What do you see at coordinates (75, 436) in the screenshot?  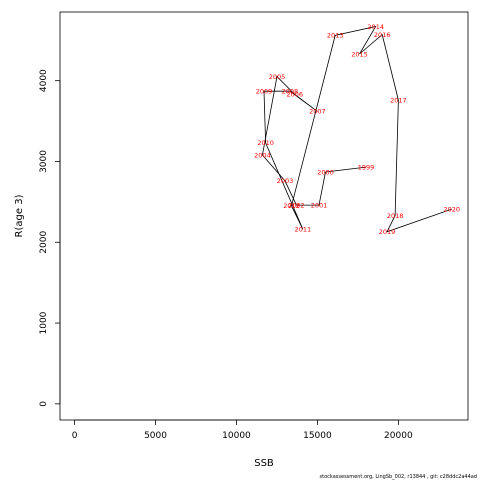 I see `x-tick-label: 0` at bounding box center [75, 436].